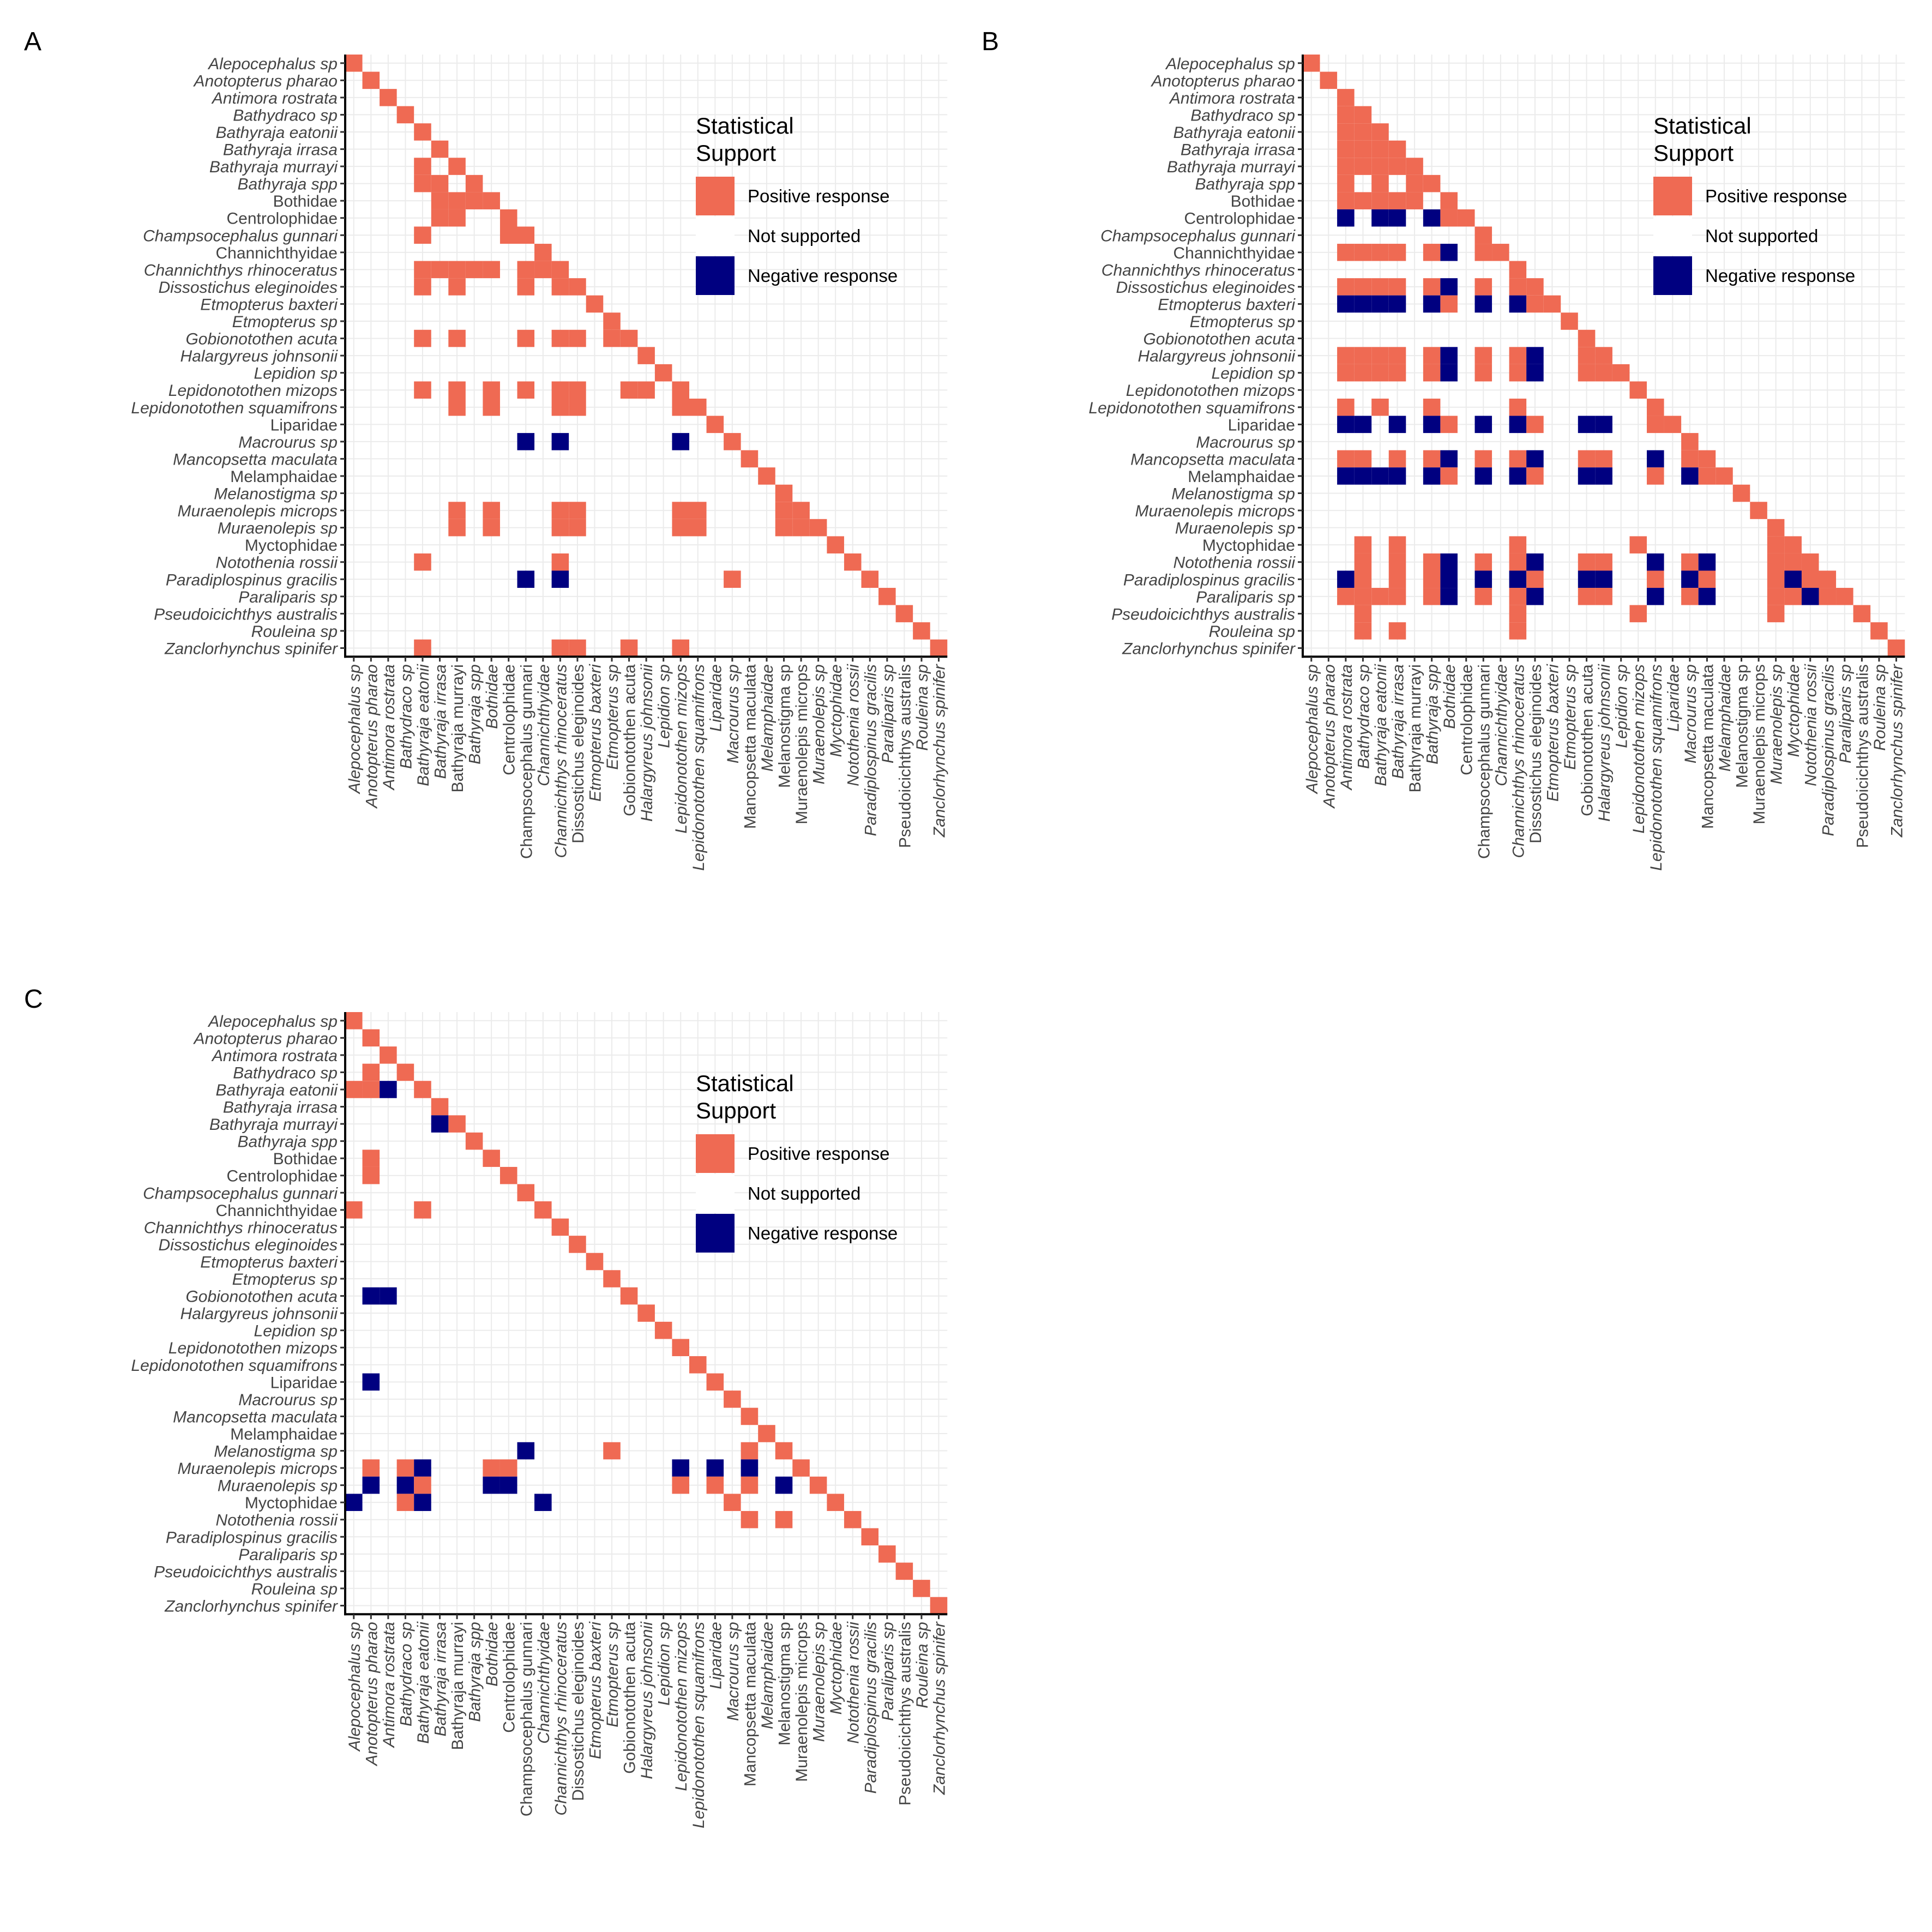  What do you see at coordinates (1777, 724) in the screenshot?
I see `x-tick-label: Muraenolepis sp` at bounding box center [1777, 724].